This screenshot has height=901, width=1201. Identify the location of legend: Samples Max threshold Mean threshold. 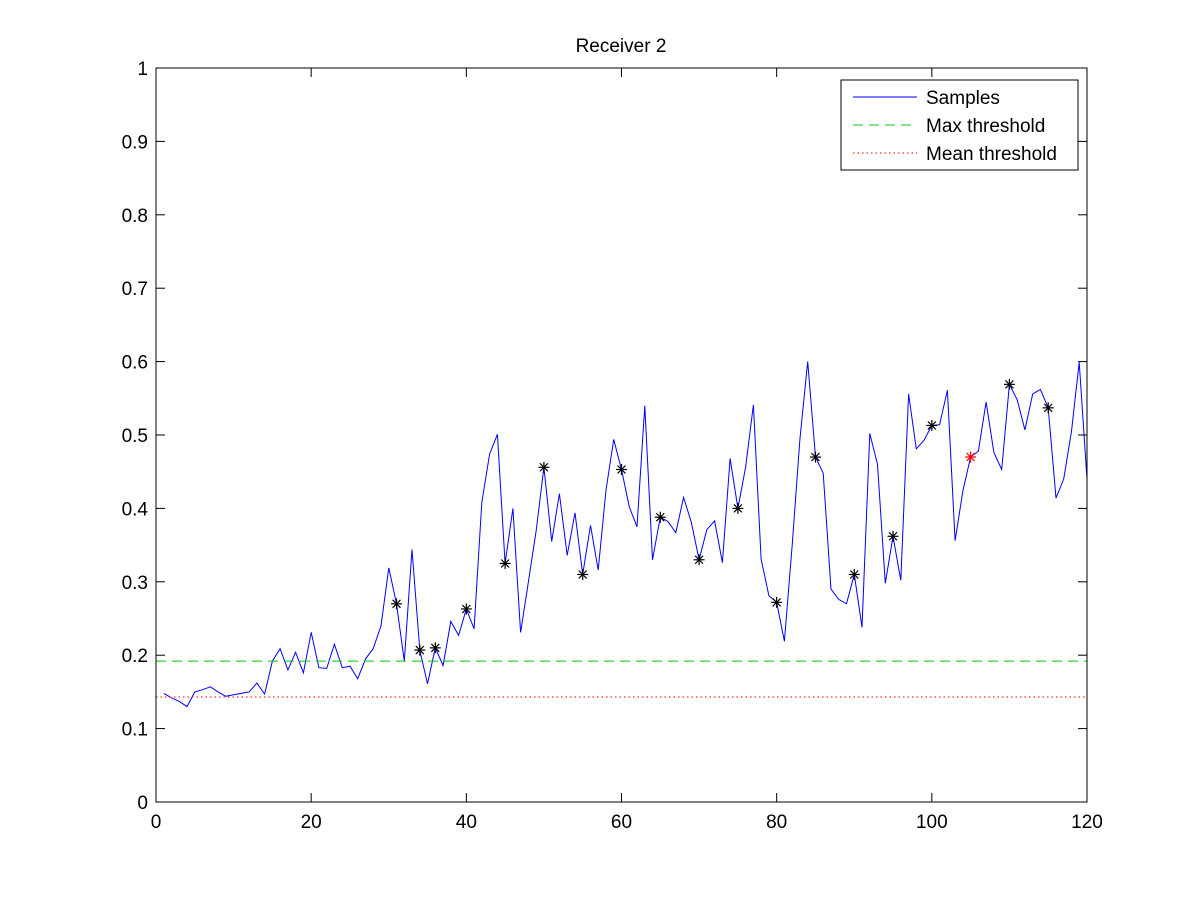
(959, 125).